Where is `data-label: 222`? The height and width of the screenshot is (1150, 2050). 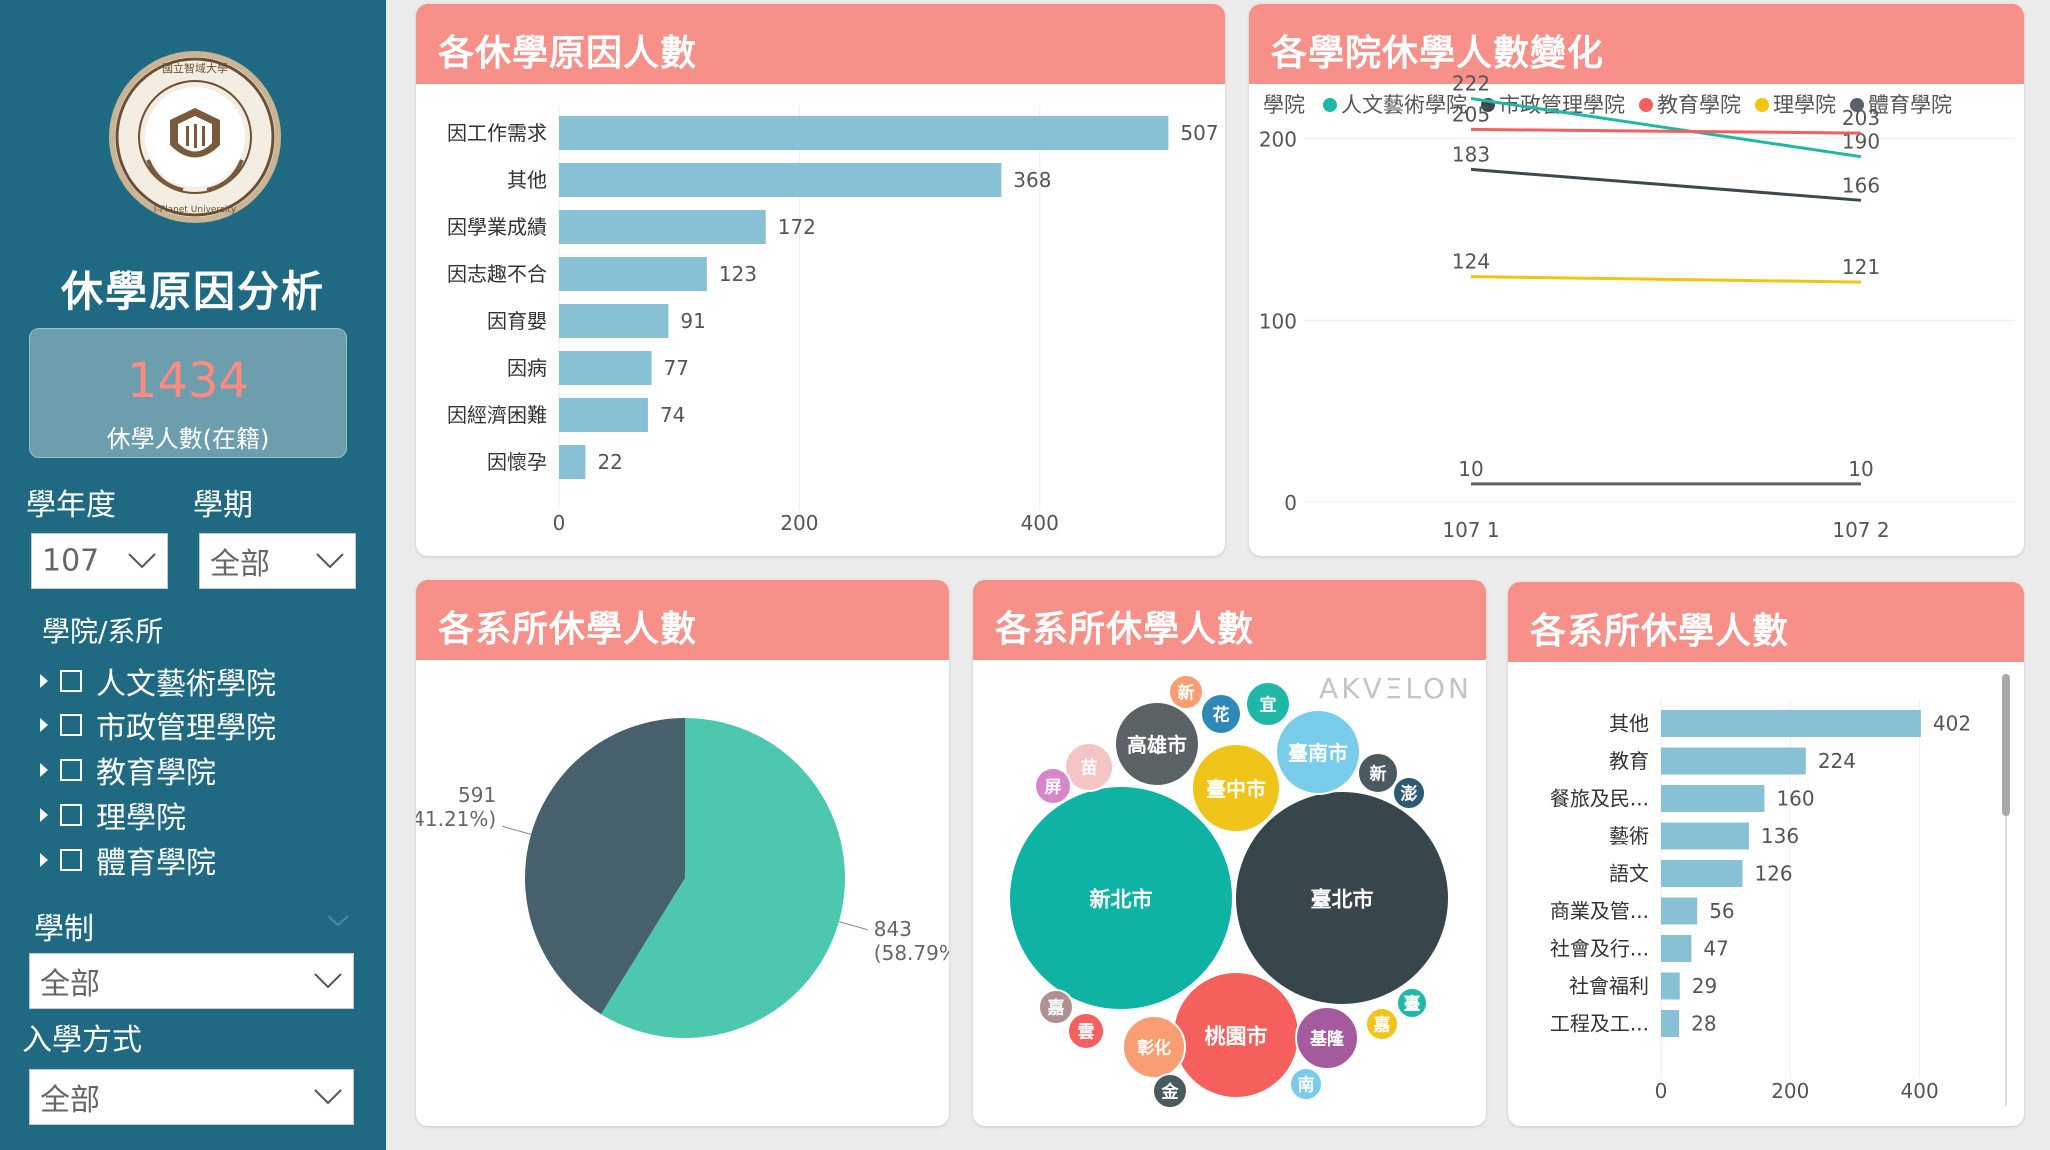 data-label: 222 is located at coordinates (1471, 84).